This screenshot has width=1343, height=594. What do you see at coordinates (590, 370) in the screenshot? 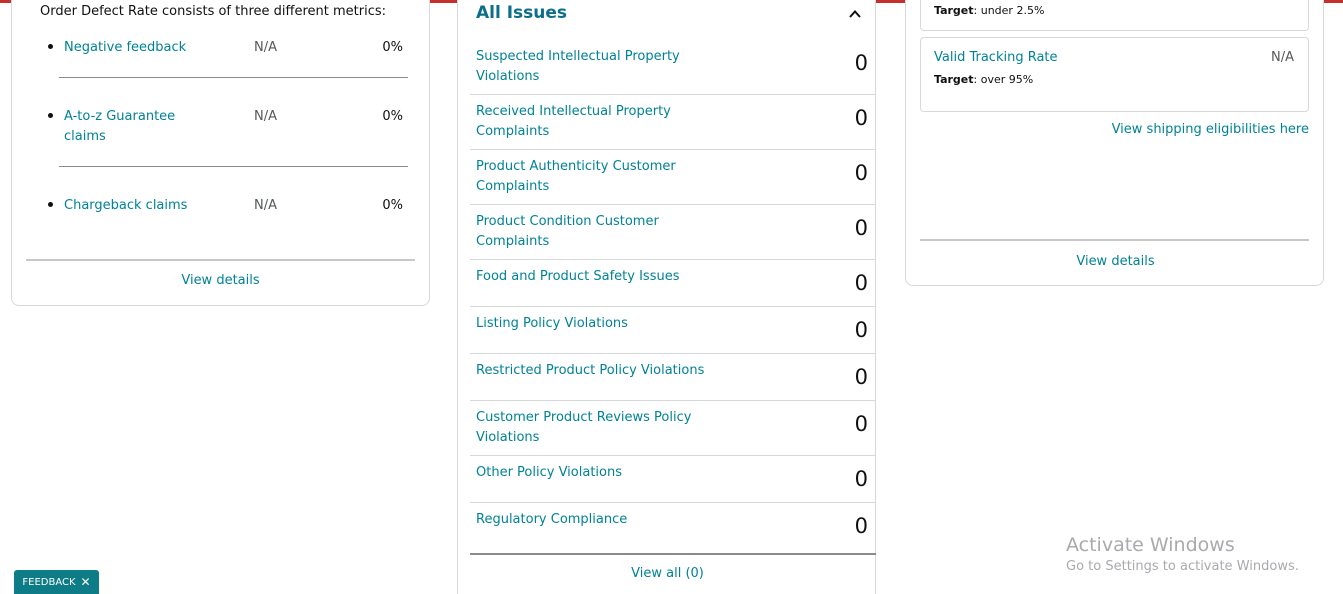
I see `issue-label-link: Restricted Product Policy Violations` at bounding box center [590, 370].